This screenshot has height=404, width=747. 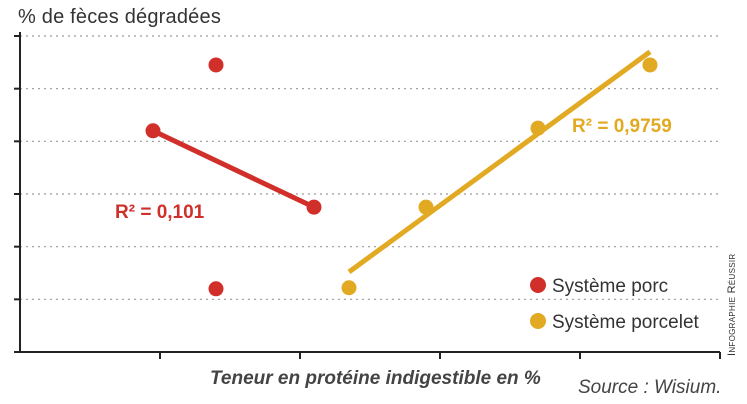 What do you see at coordinates (622, 126) in the screenshot?
I see `r2-label-series-2: R² = 0,9759` at bounding box center [622, 126].